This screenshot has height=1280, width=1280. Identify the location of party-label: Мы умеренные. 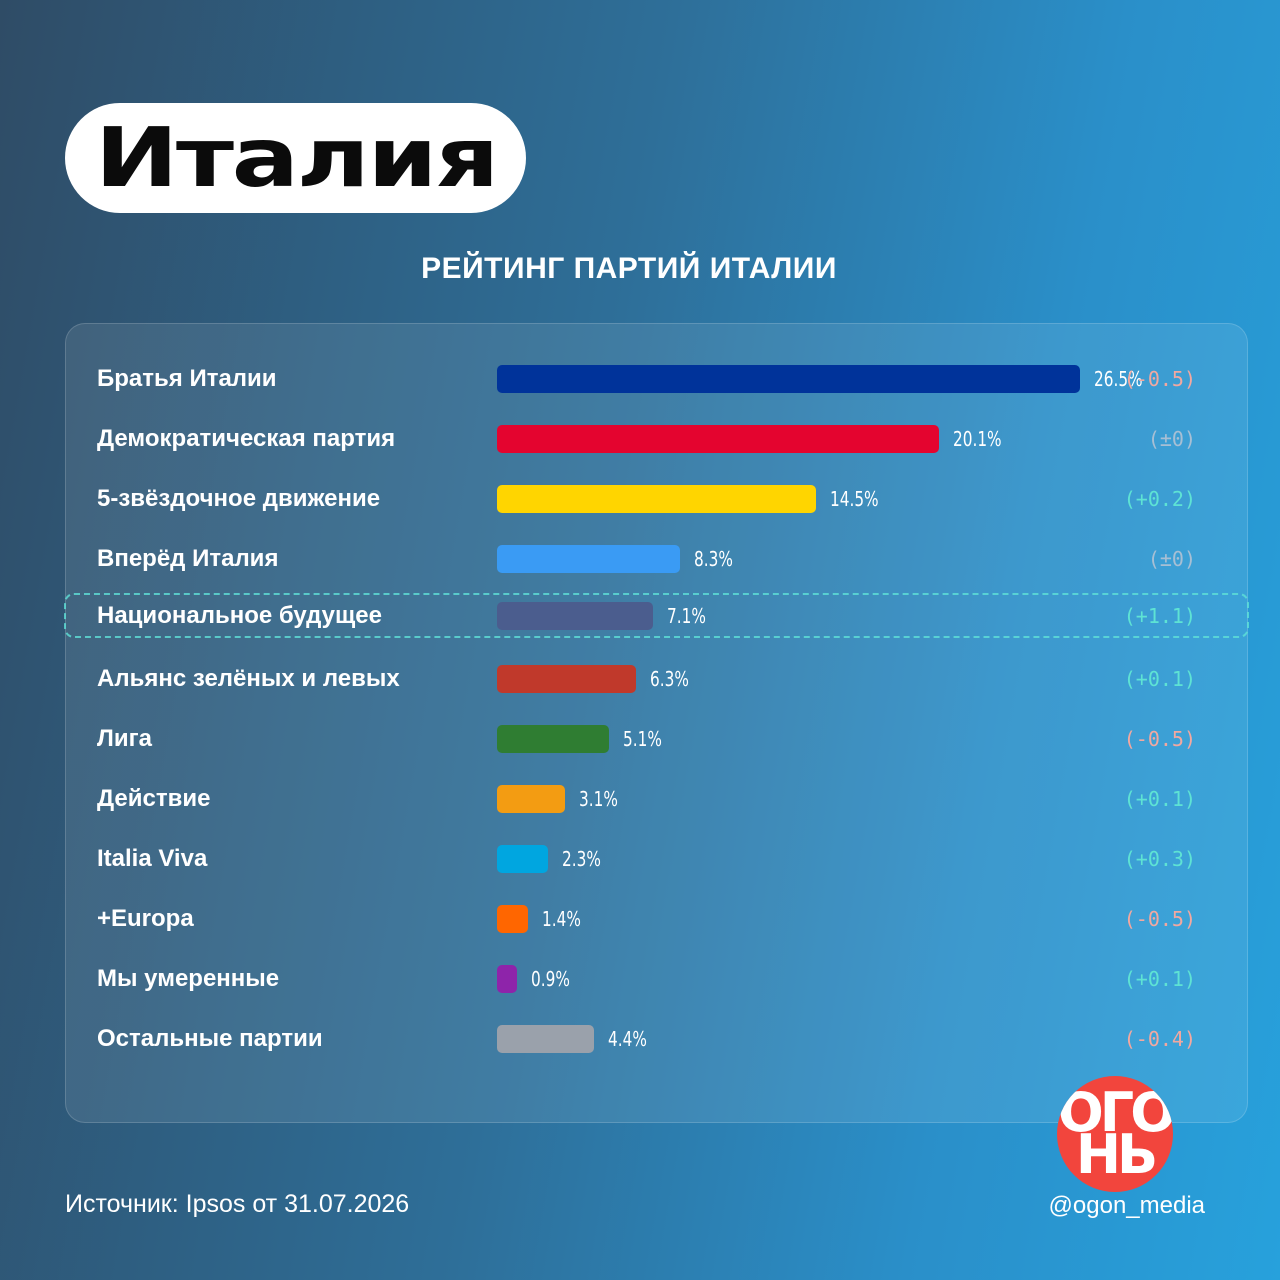
(188, 978).